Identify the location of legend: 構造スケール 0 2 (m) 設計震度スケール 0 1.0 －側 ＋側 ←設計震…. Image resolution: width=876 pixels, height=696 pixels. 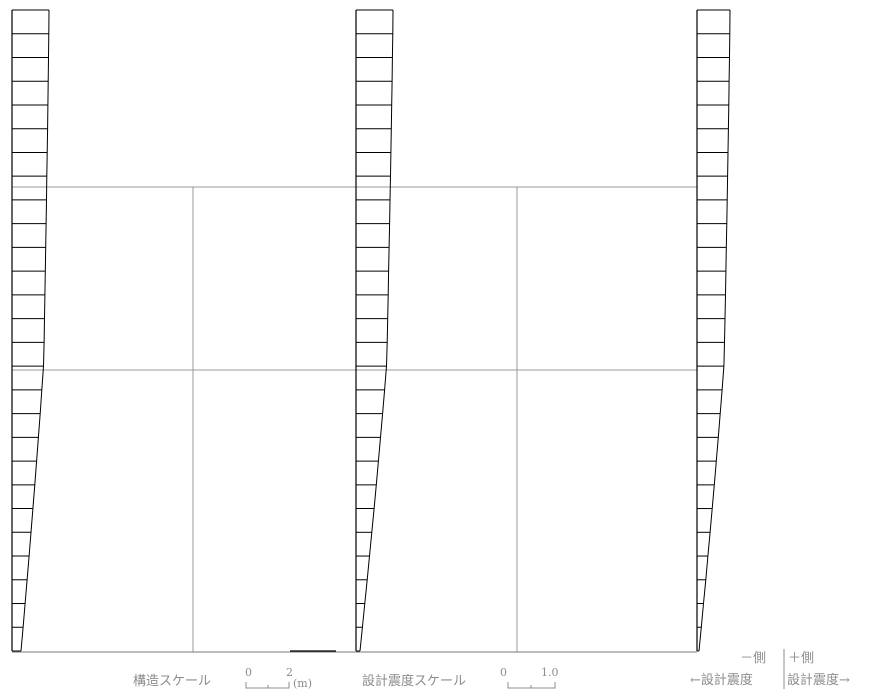
(491, 669).